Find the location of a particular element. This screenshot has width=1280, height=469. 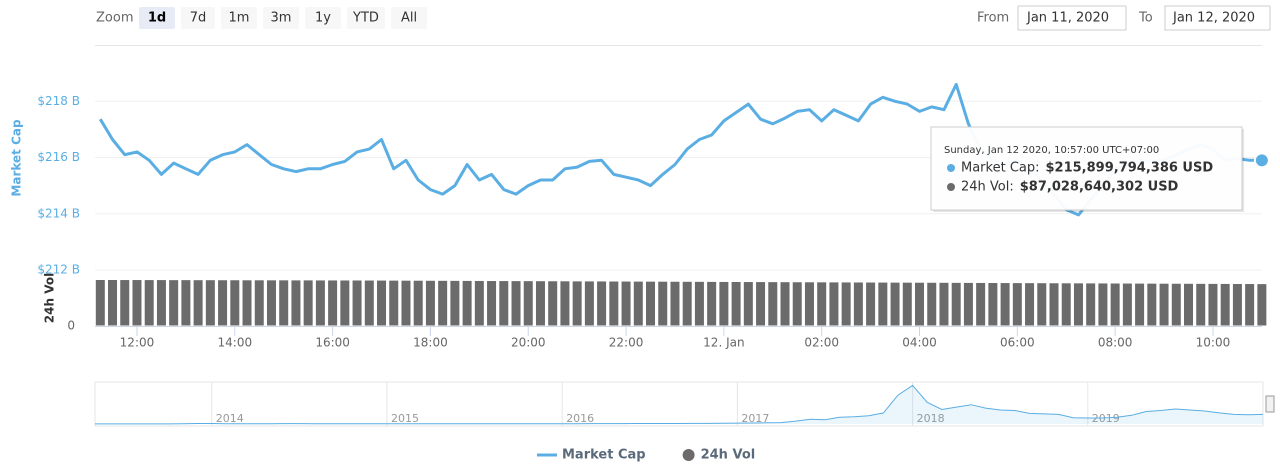

zoom-button-label: 1m is located at coordinates (239, 18).